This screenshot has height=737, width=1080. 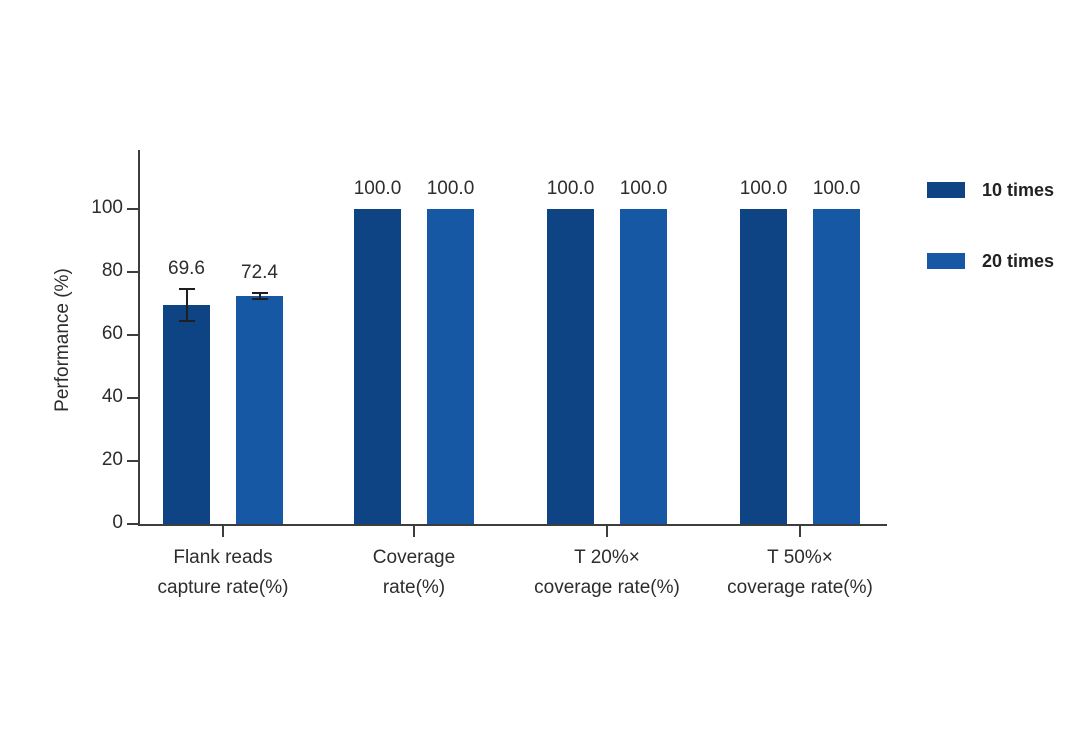 I want to click on y-tick-label: 40, so click(x=112, y=396).